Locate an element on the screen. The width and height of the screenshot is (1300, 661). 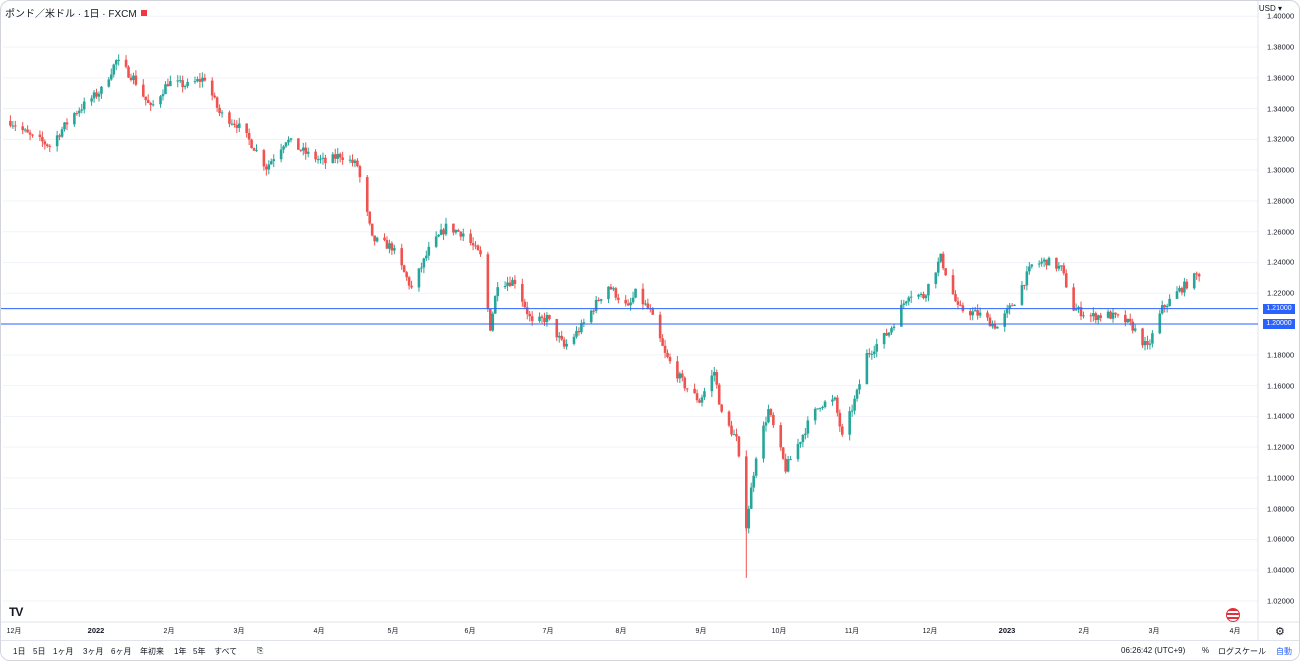
range-button-5: 年初来 is located at coordinates (152, 651).